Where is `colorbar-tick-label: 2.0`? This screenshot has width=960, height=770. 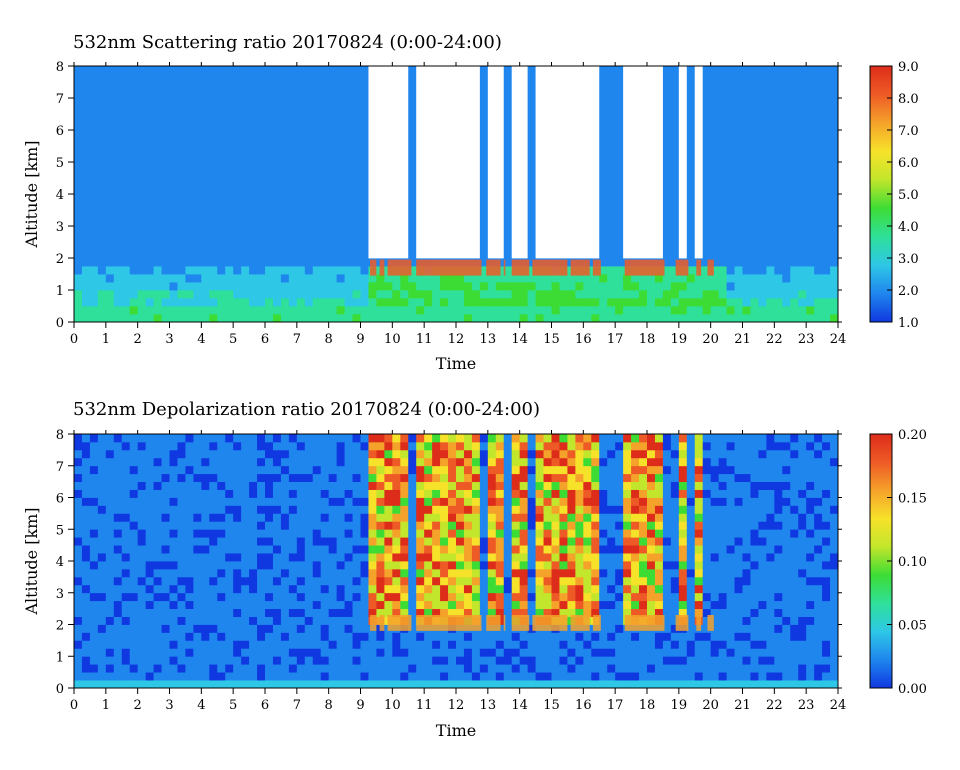 colorbar-tick-label: 2.0 is located at coordinates (908, 291).